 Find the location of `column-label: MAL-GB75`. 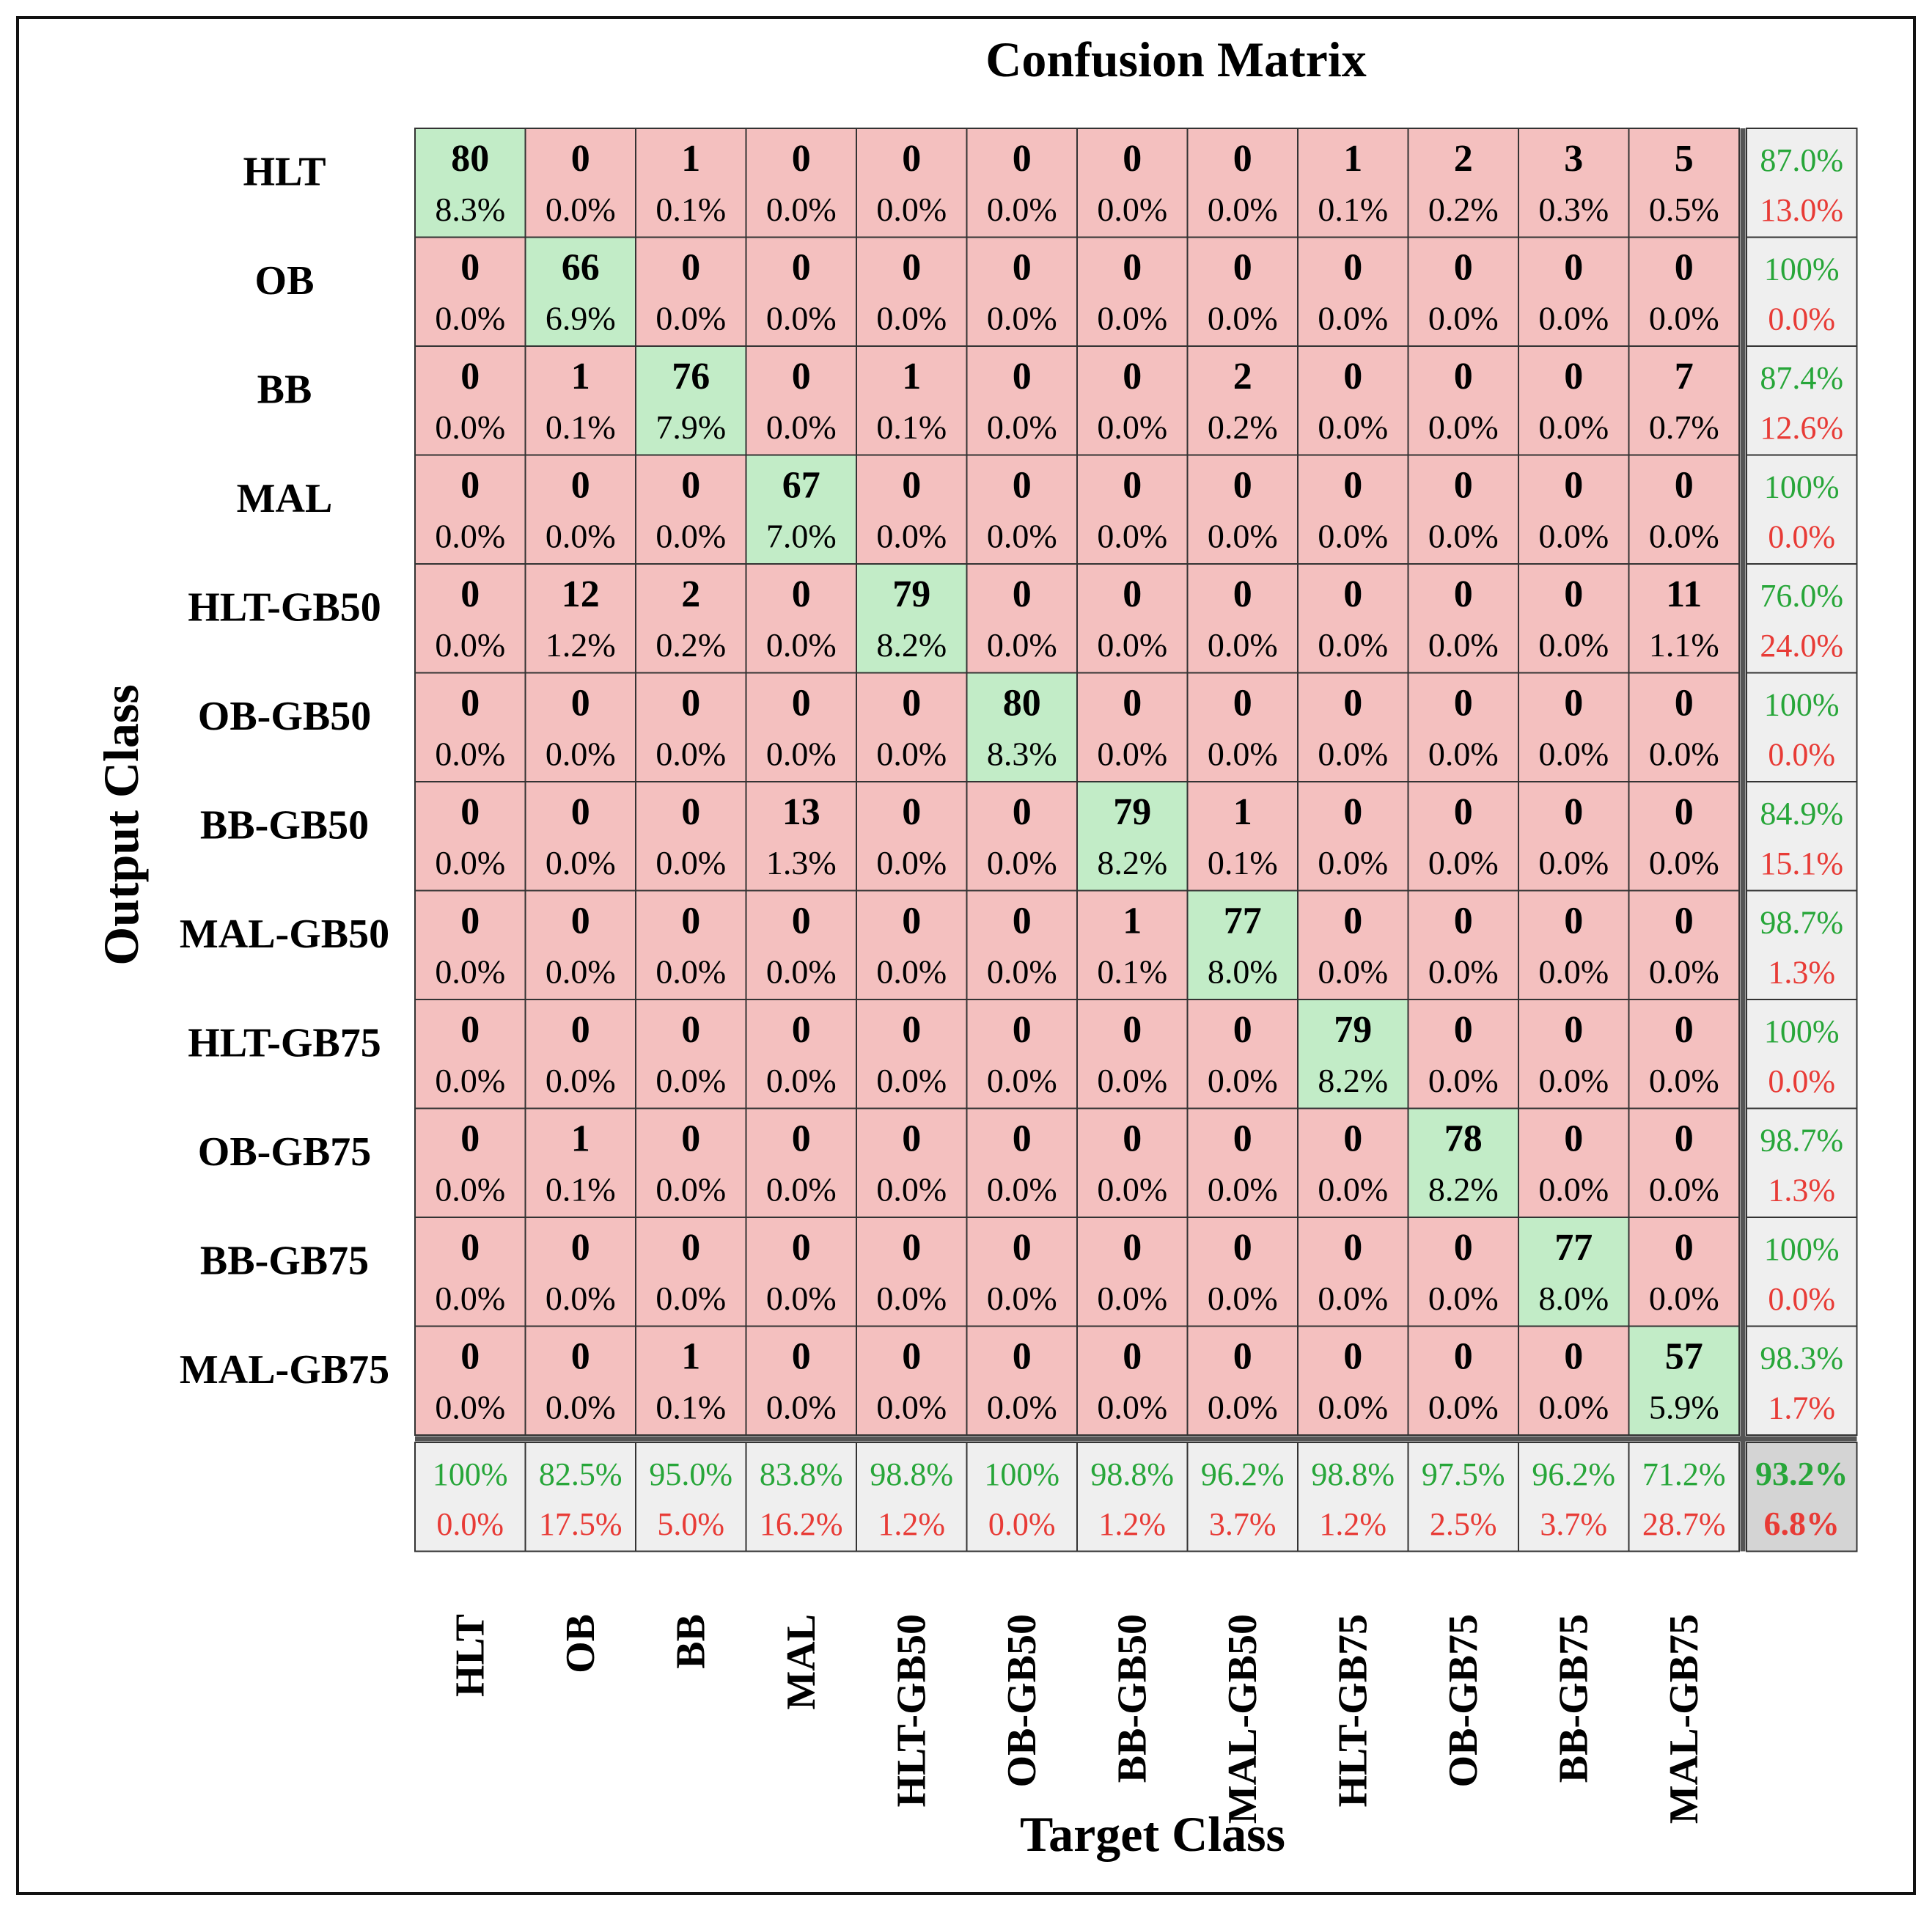

column-label: MAL-GB75 is located at coordinates (1684, 1719).